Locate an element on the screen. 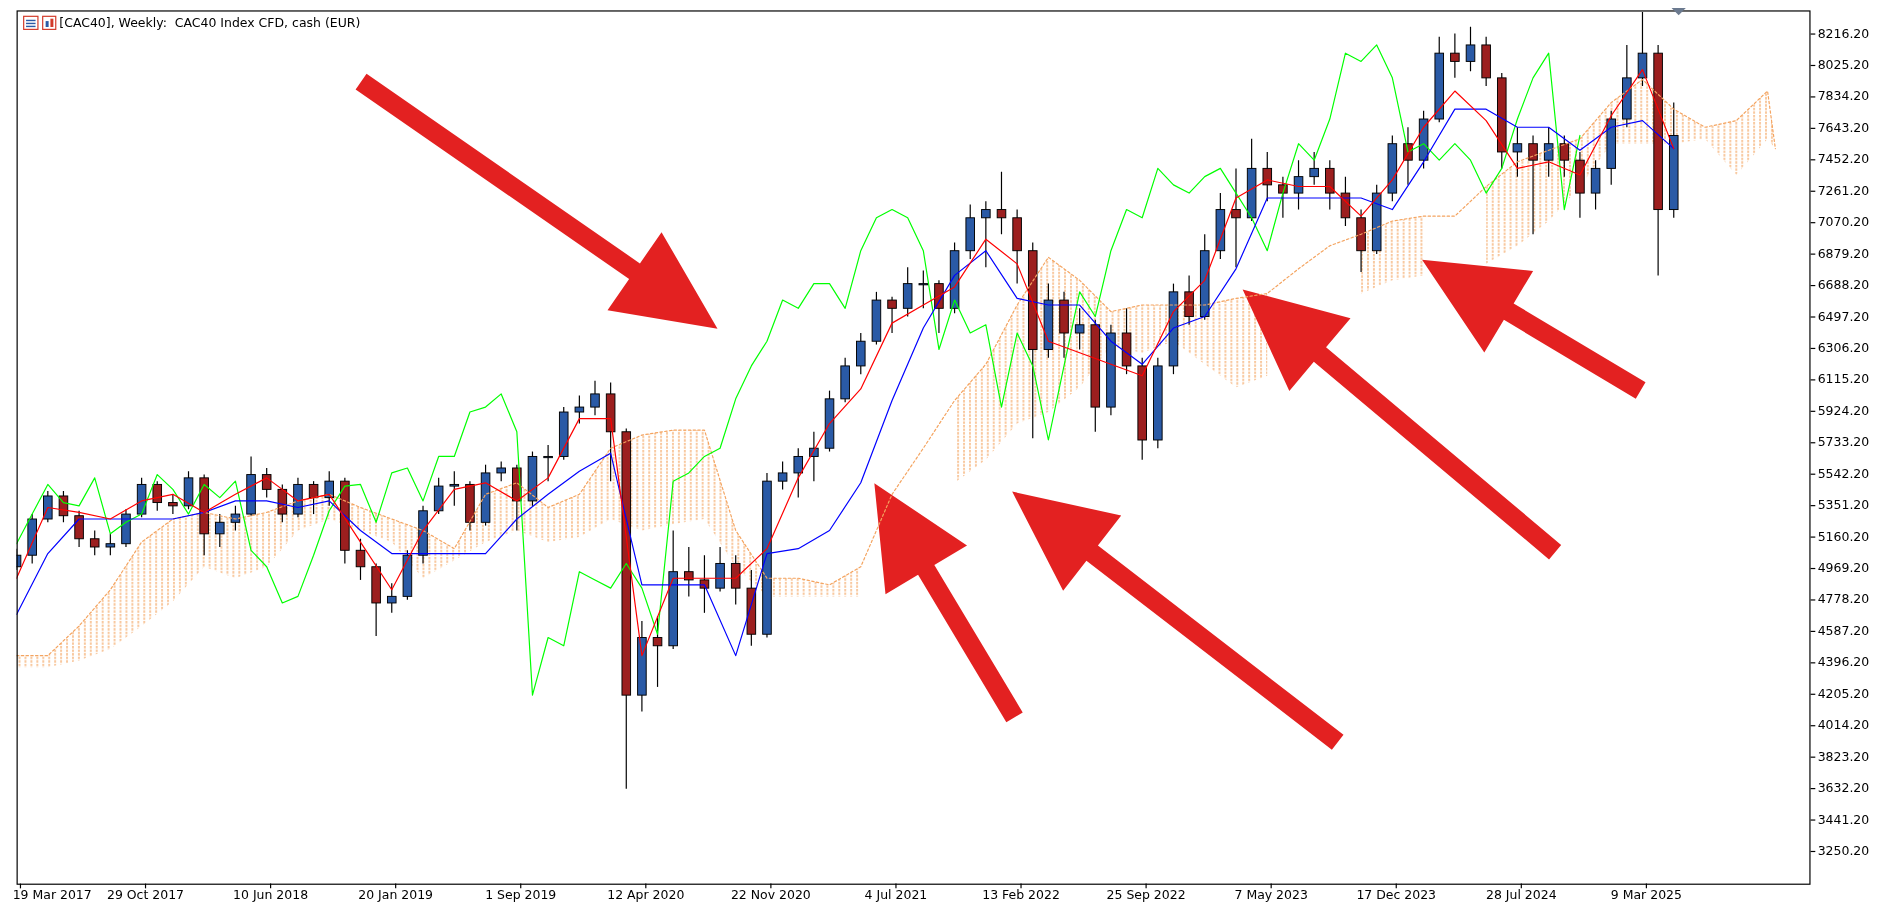  y-tick-label: 7452.20 is located at coordinates (1843, 159).